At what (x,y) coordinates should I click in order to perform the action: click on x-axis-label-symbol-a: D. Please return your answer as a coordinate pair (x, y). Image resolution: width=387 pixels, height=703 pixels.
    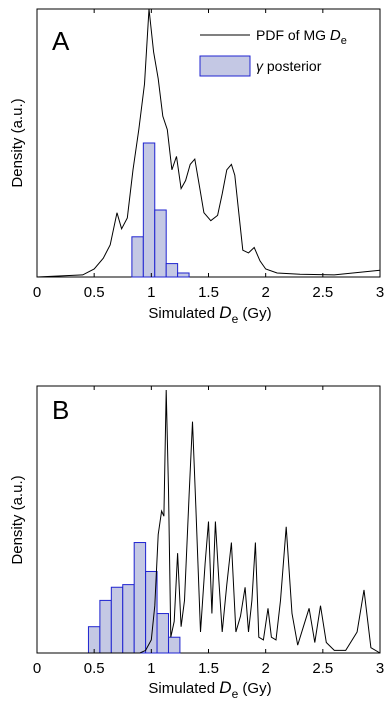
    Looking at the image, I should click on (225, 312).